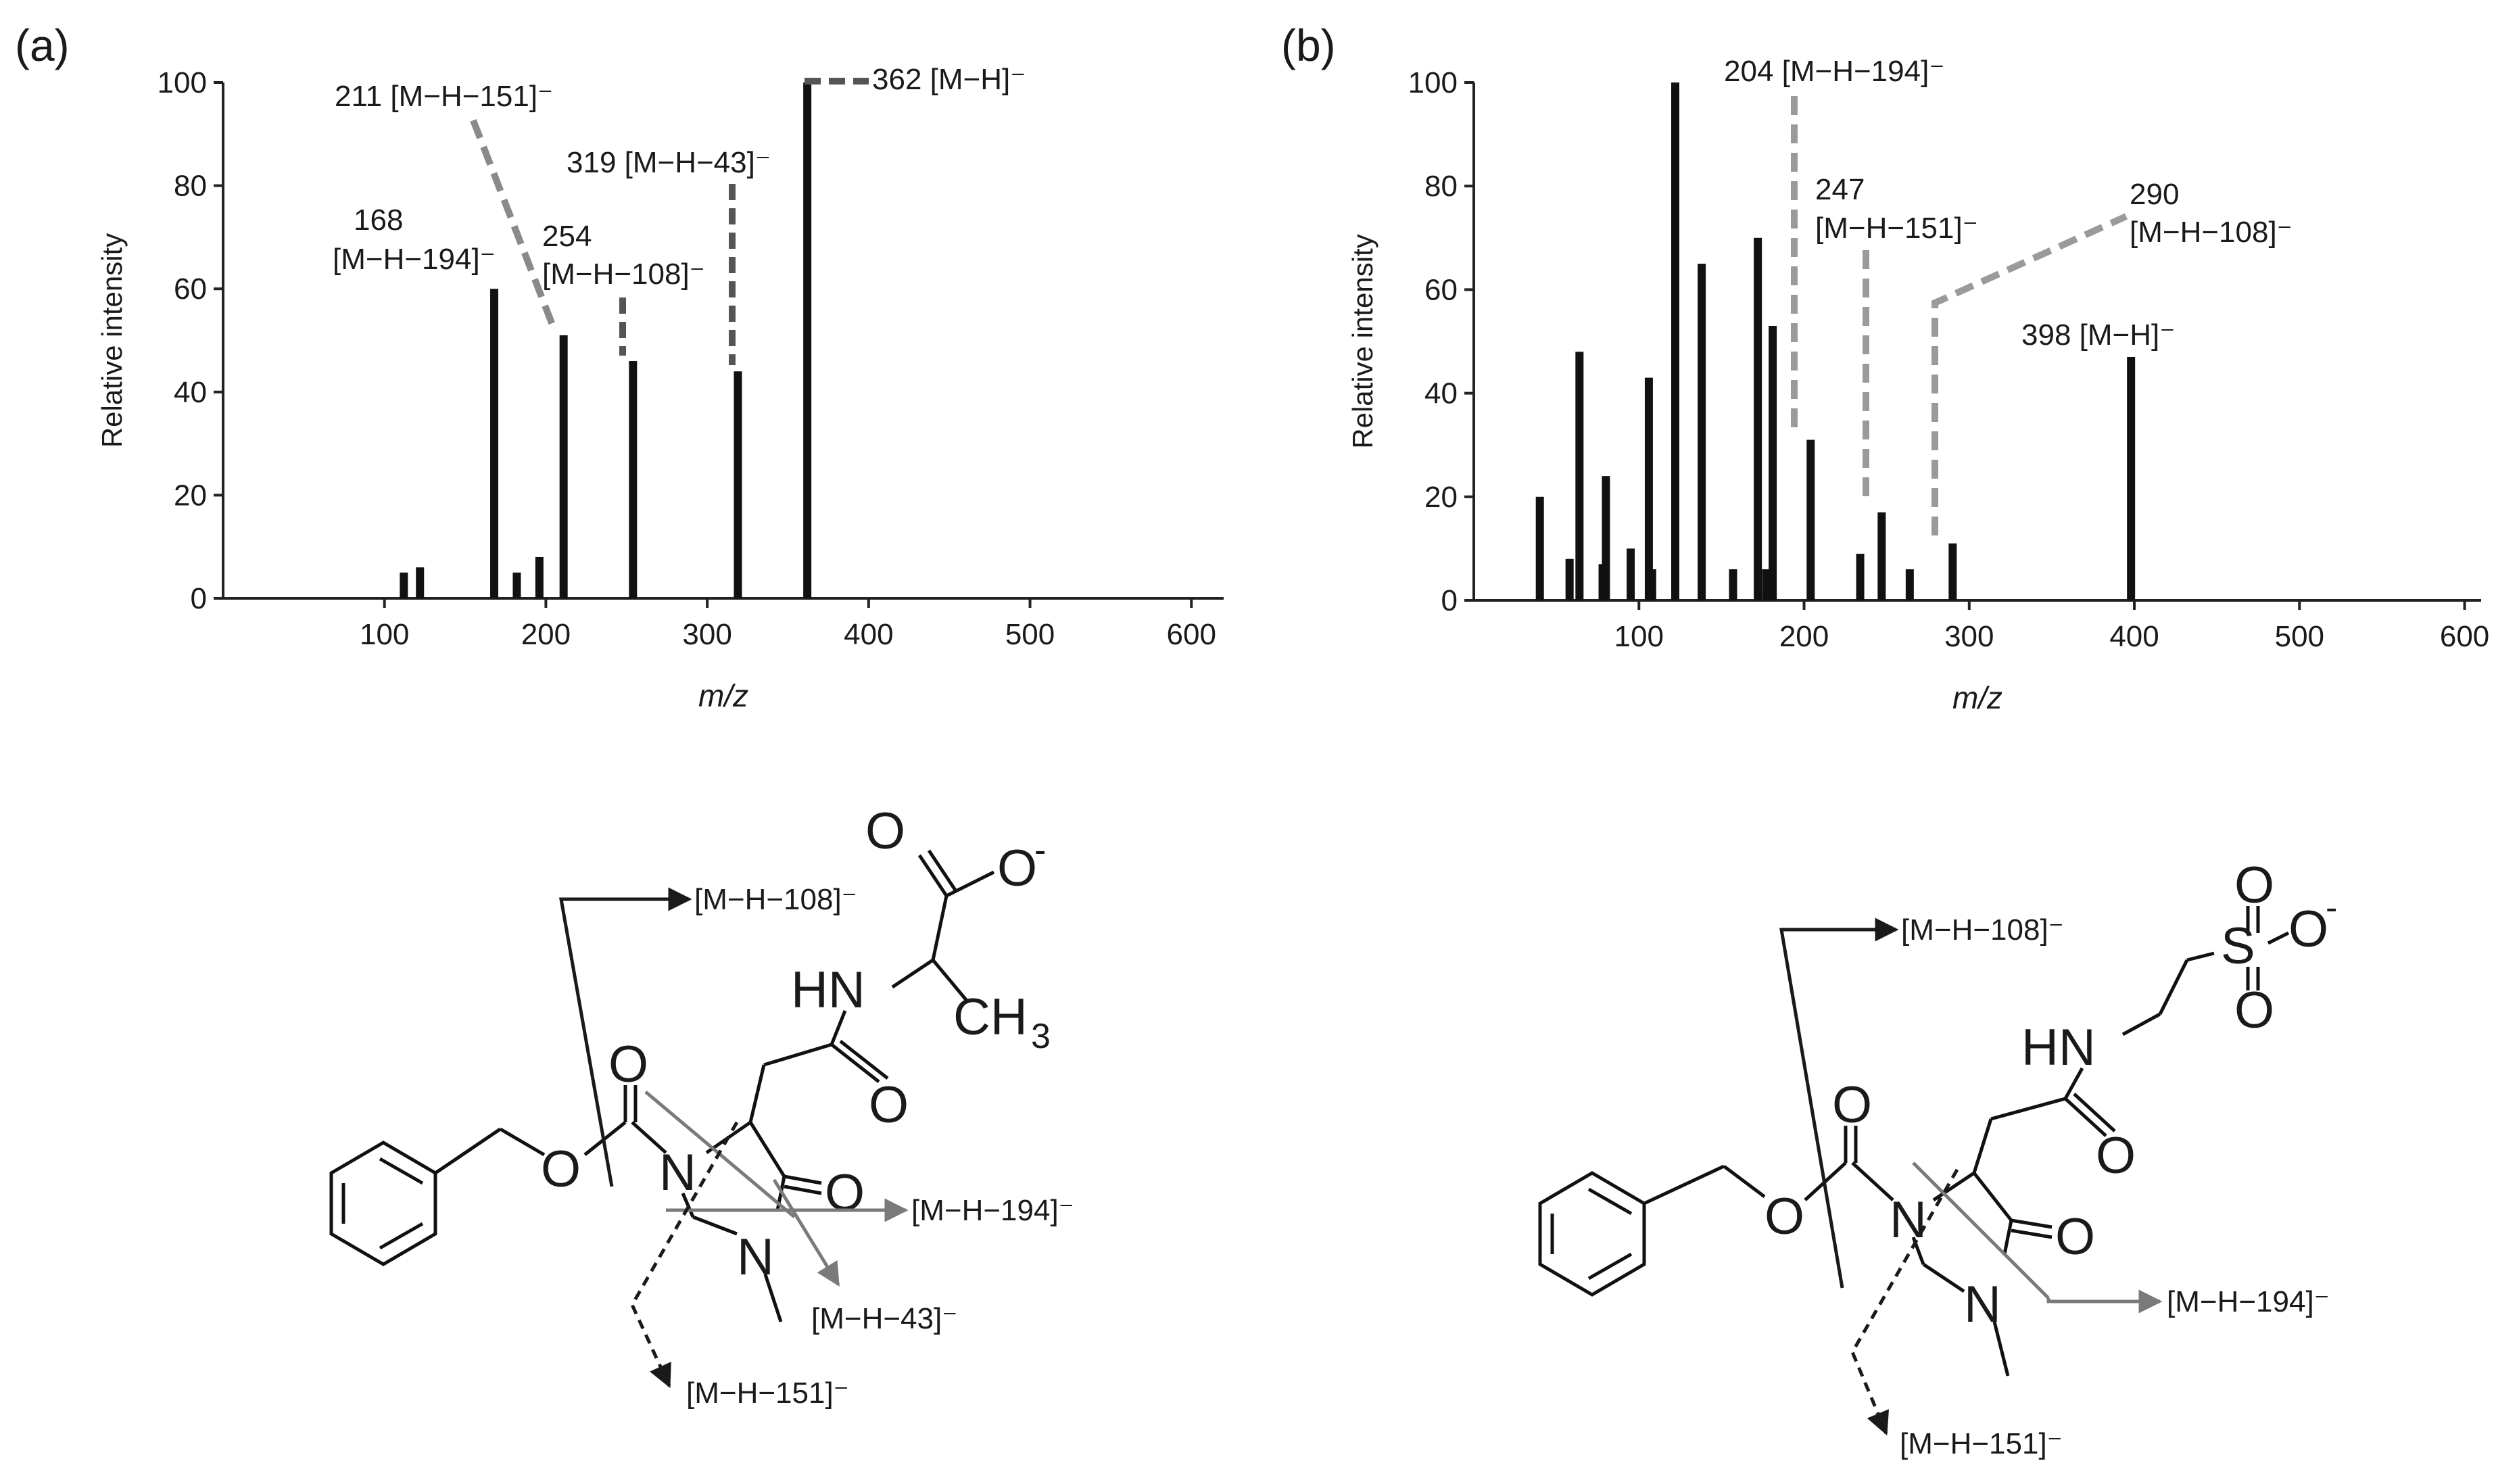  What do you see at coordinates (567, 237) in the screenshot?
I see `annotation-254-value: 254` at bounding box center [567, 237].